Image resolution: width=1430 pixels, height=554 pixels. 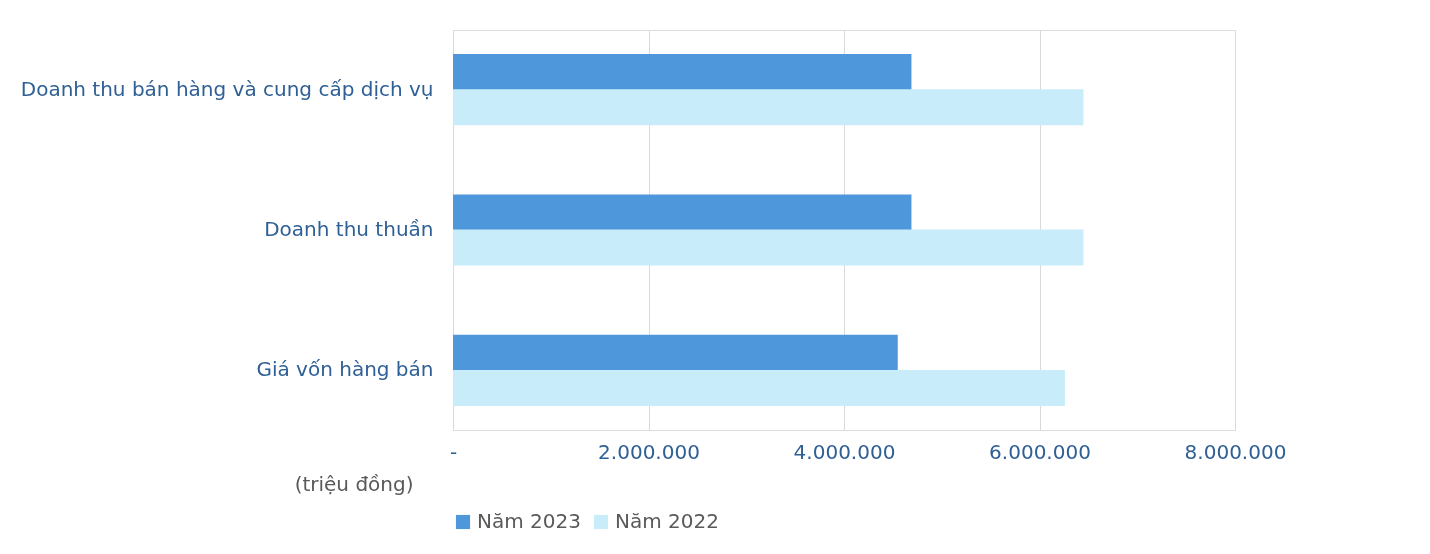 What do you see at coordinates (529, 521) in the screenshot?
I see `legend-label: Năm 2023` at bounding box center [529, 521].